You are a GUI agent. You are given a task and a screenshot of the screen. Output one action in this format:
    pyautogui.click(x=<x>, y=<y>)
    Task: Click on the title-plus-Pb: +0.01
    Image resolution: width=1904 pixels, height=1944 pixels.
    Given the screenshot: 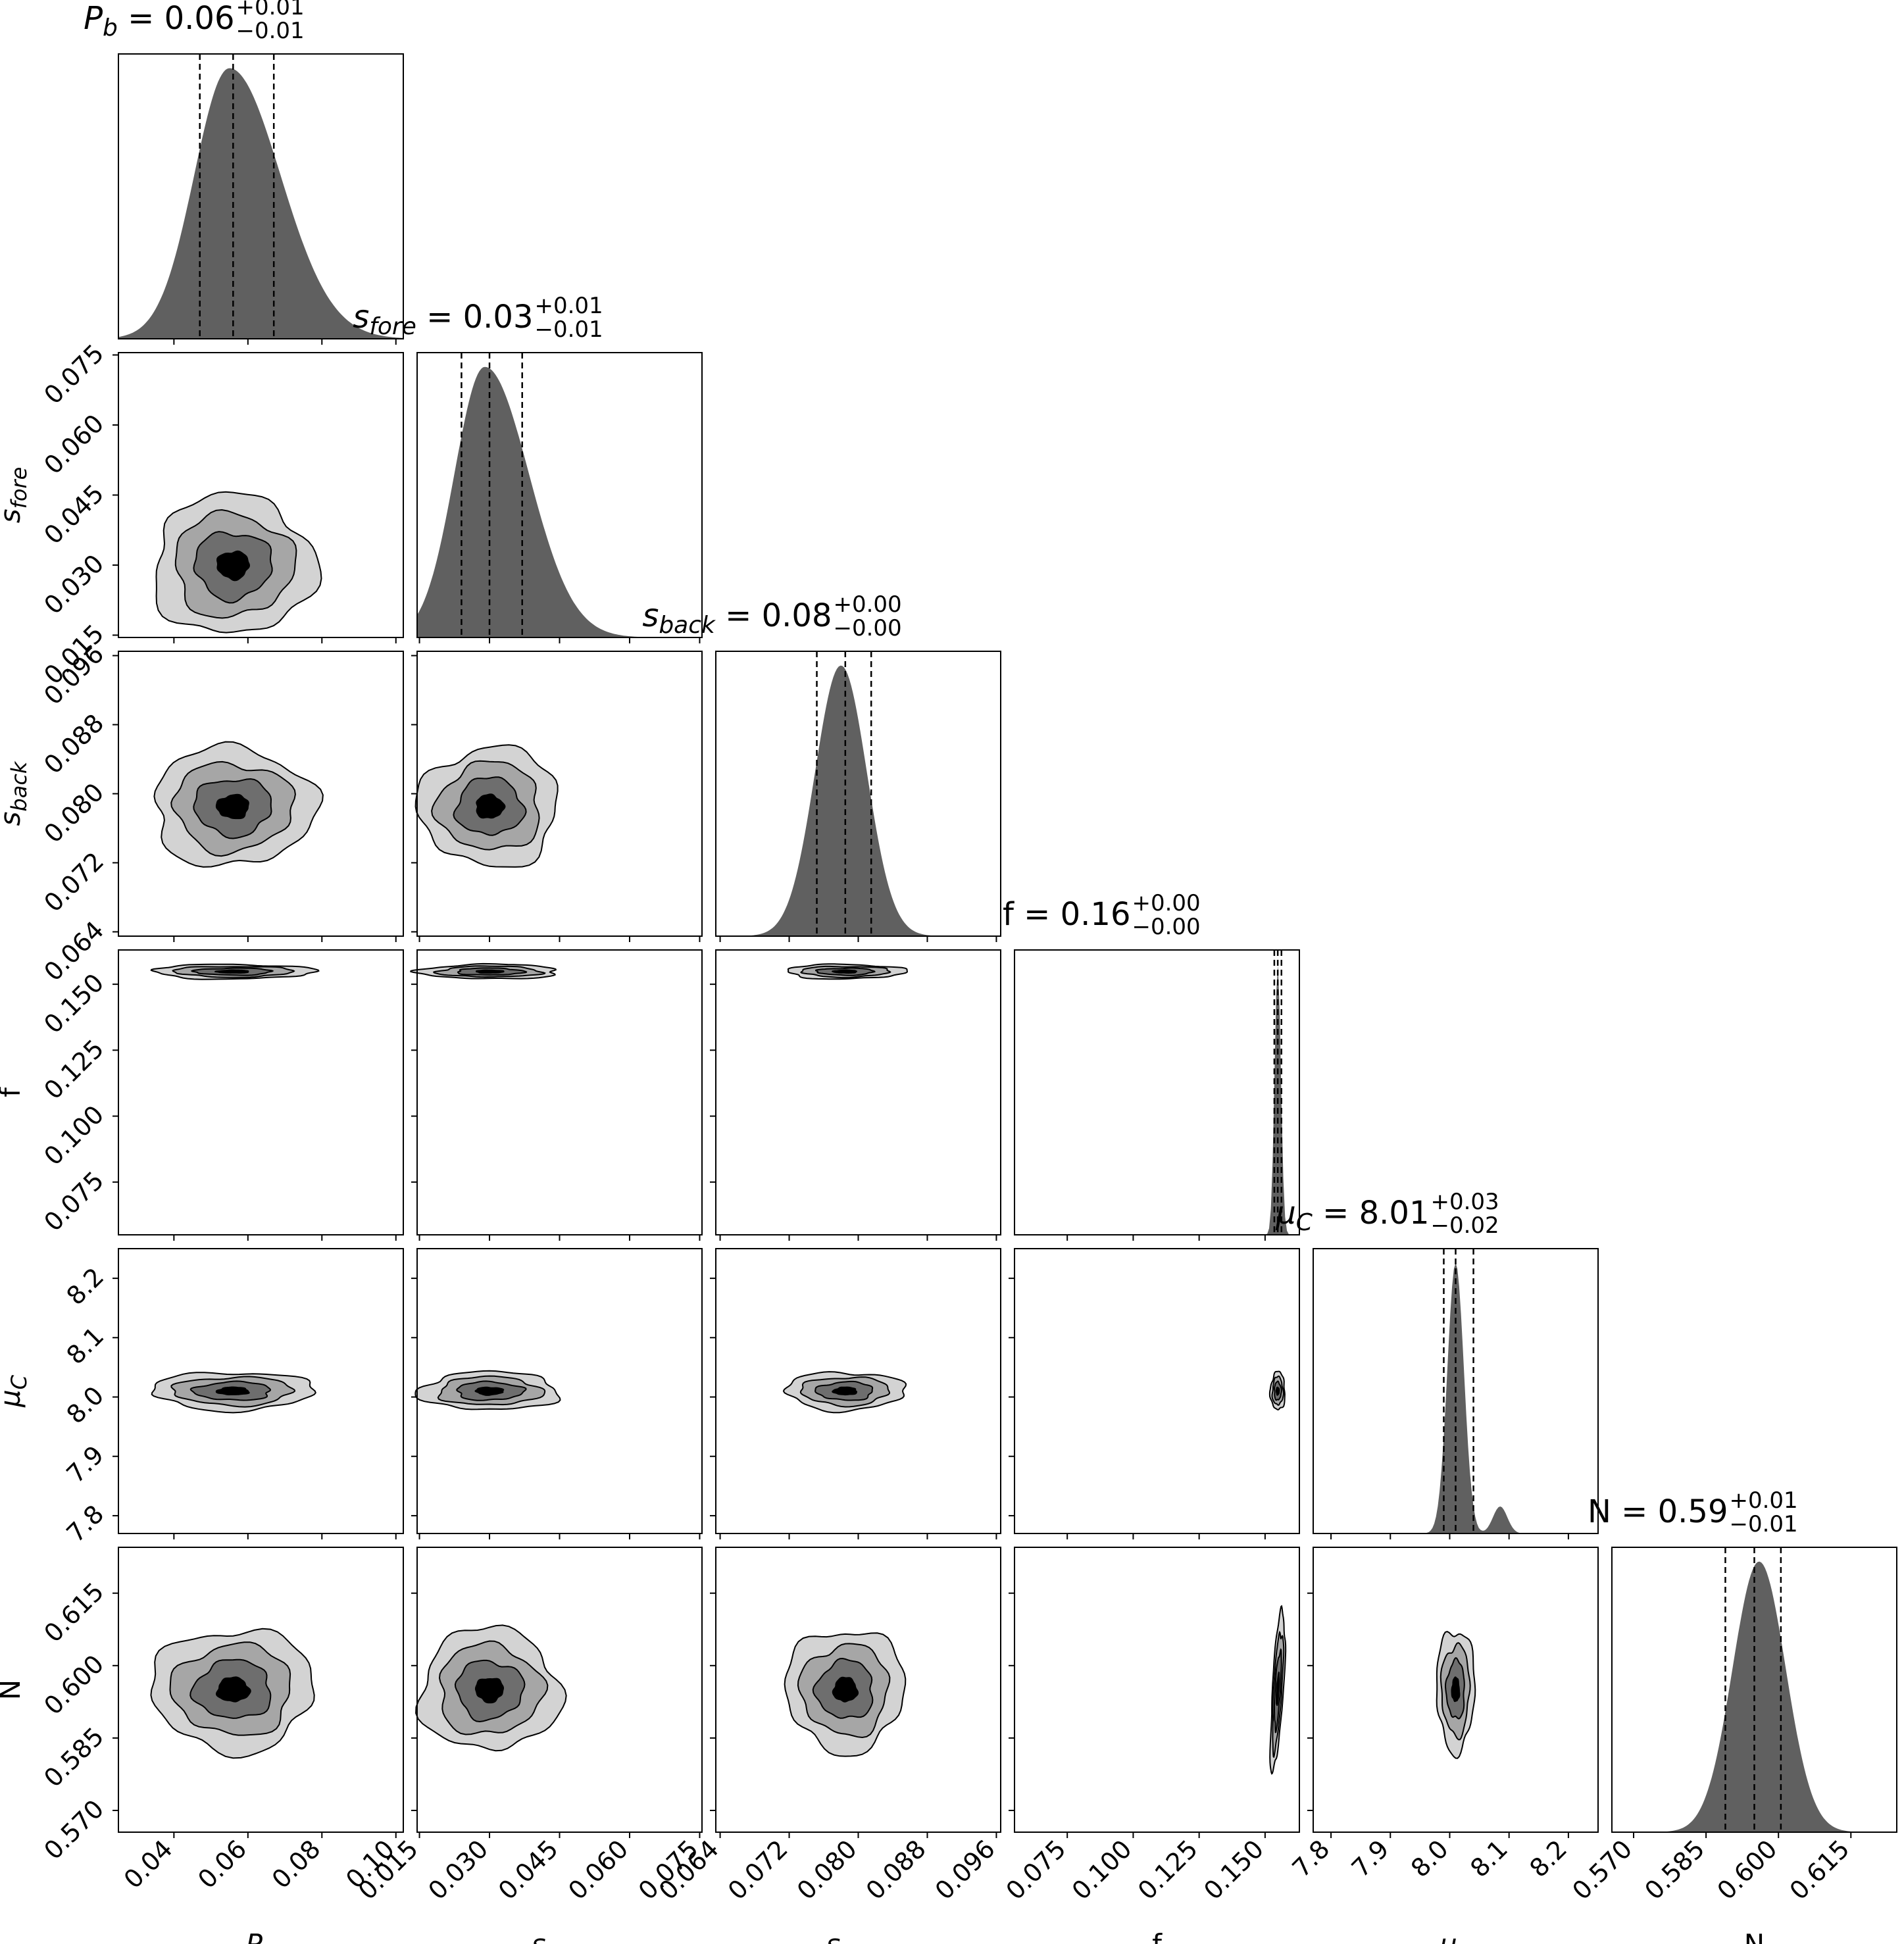 What is the action you would take?
    pyautogui.click(x=270, y=10)
    